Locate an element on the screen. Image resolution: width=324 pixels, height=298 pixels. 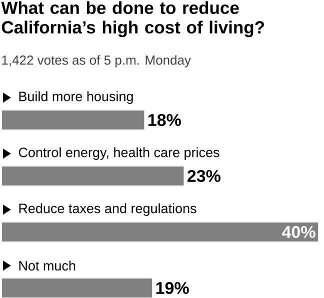
data-label: 18% is located at coordinates (164, 120).